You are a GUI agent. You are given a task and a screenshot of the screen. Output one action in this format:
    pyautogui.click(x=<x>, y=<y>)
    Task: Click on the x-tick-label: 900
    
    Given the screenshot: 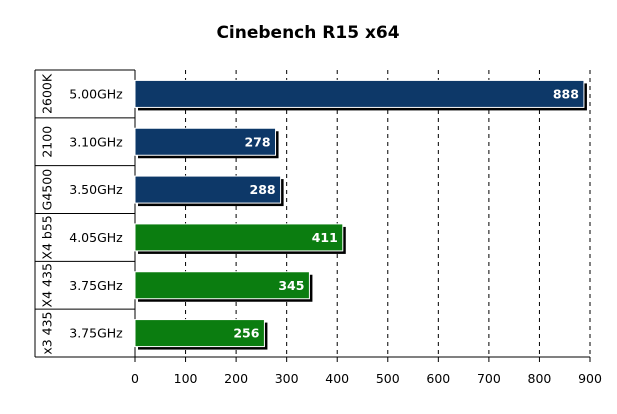 What is the action you would take?
    pyautogui.click(x=590, y=378)
    